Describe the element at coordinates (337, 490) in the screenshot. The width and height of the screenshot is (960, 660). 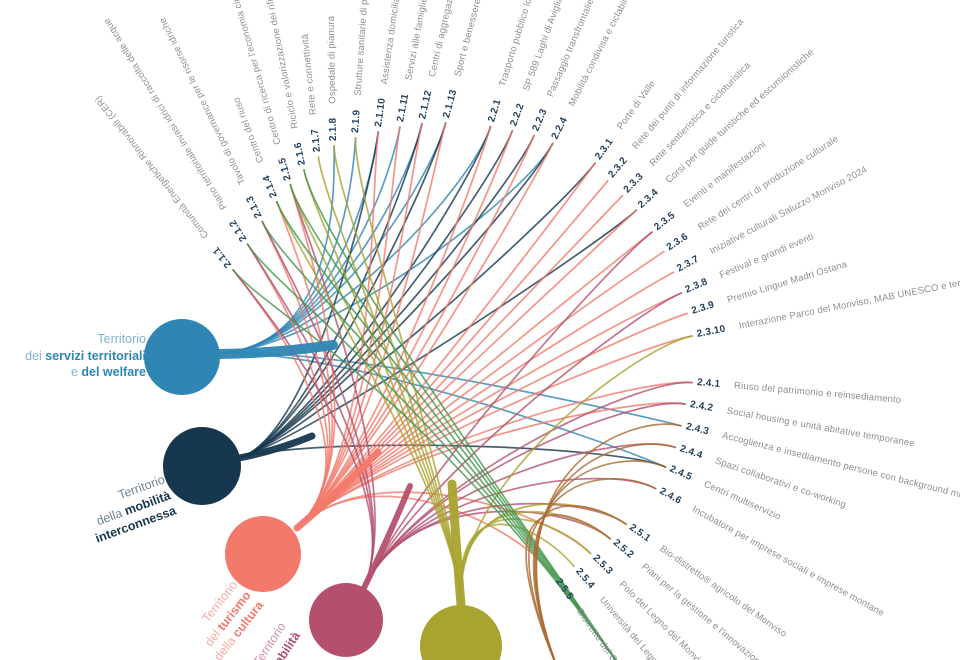
I see `bundle-stem-turismo` at that location.